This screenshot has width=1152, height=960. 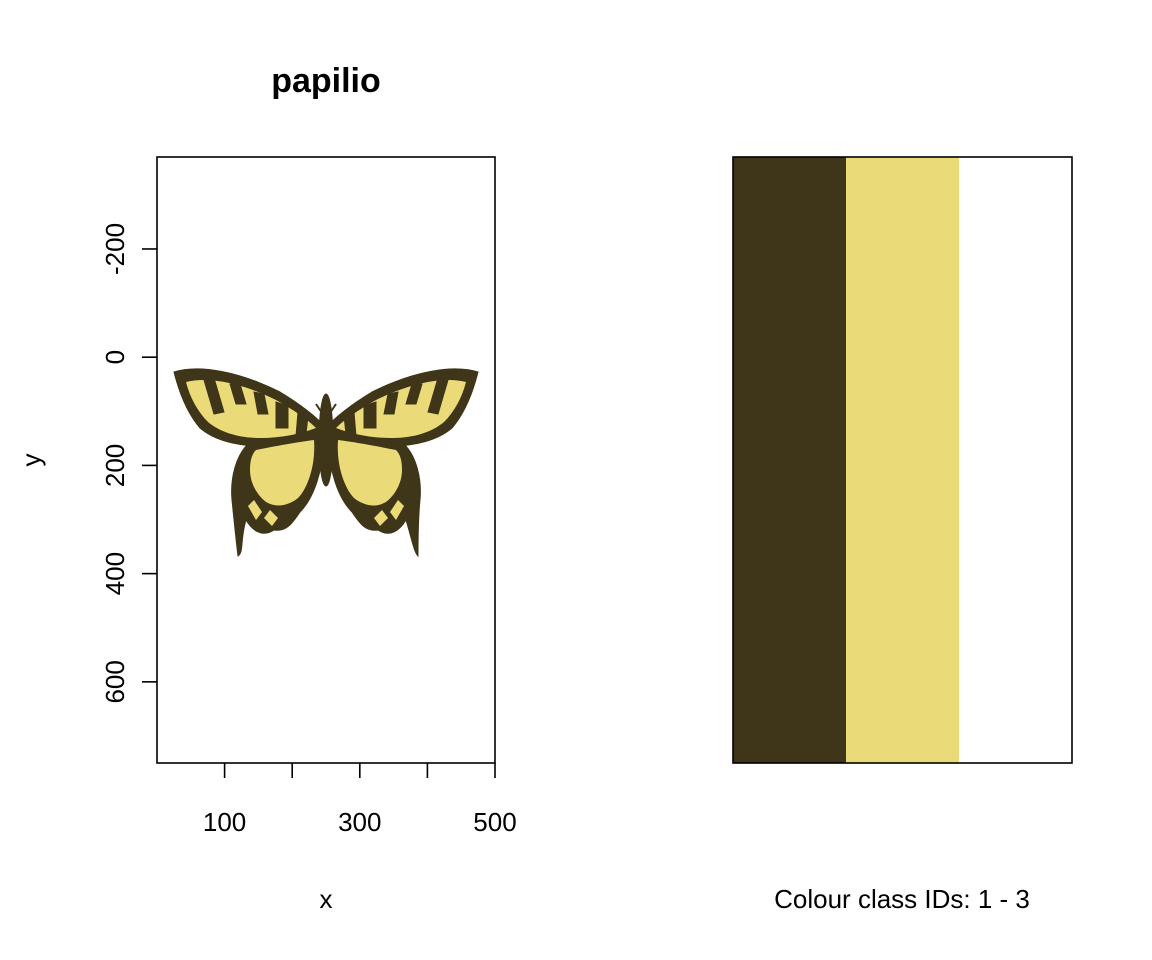 I want to click on x-axis-label: x, so click(x=326, y=899).